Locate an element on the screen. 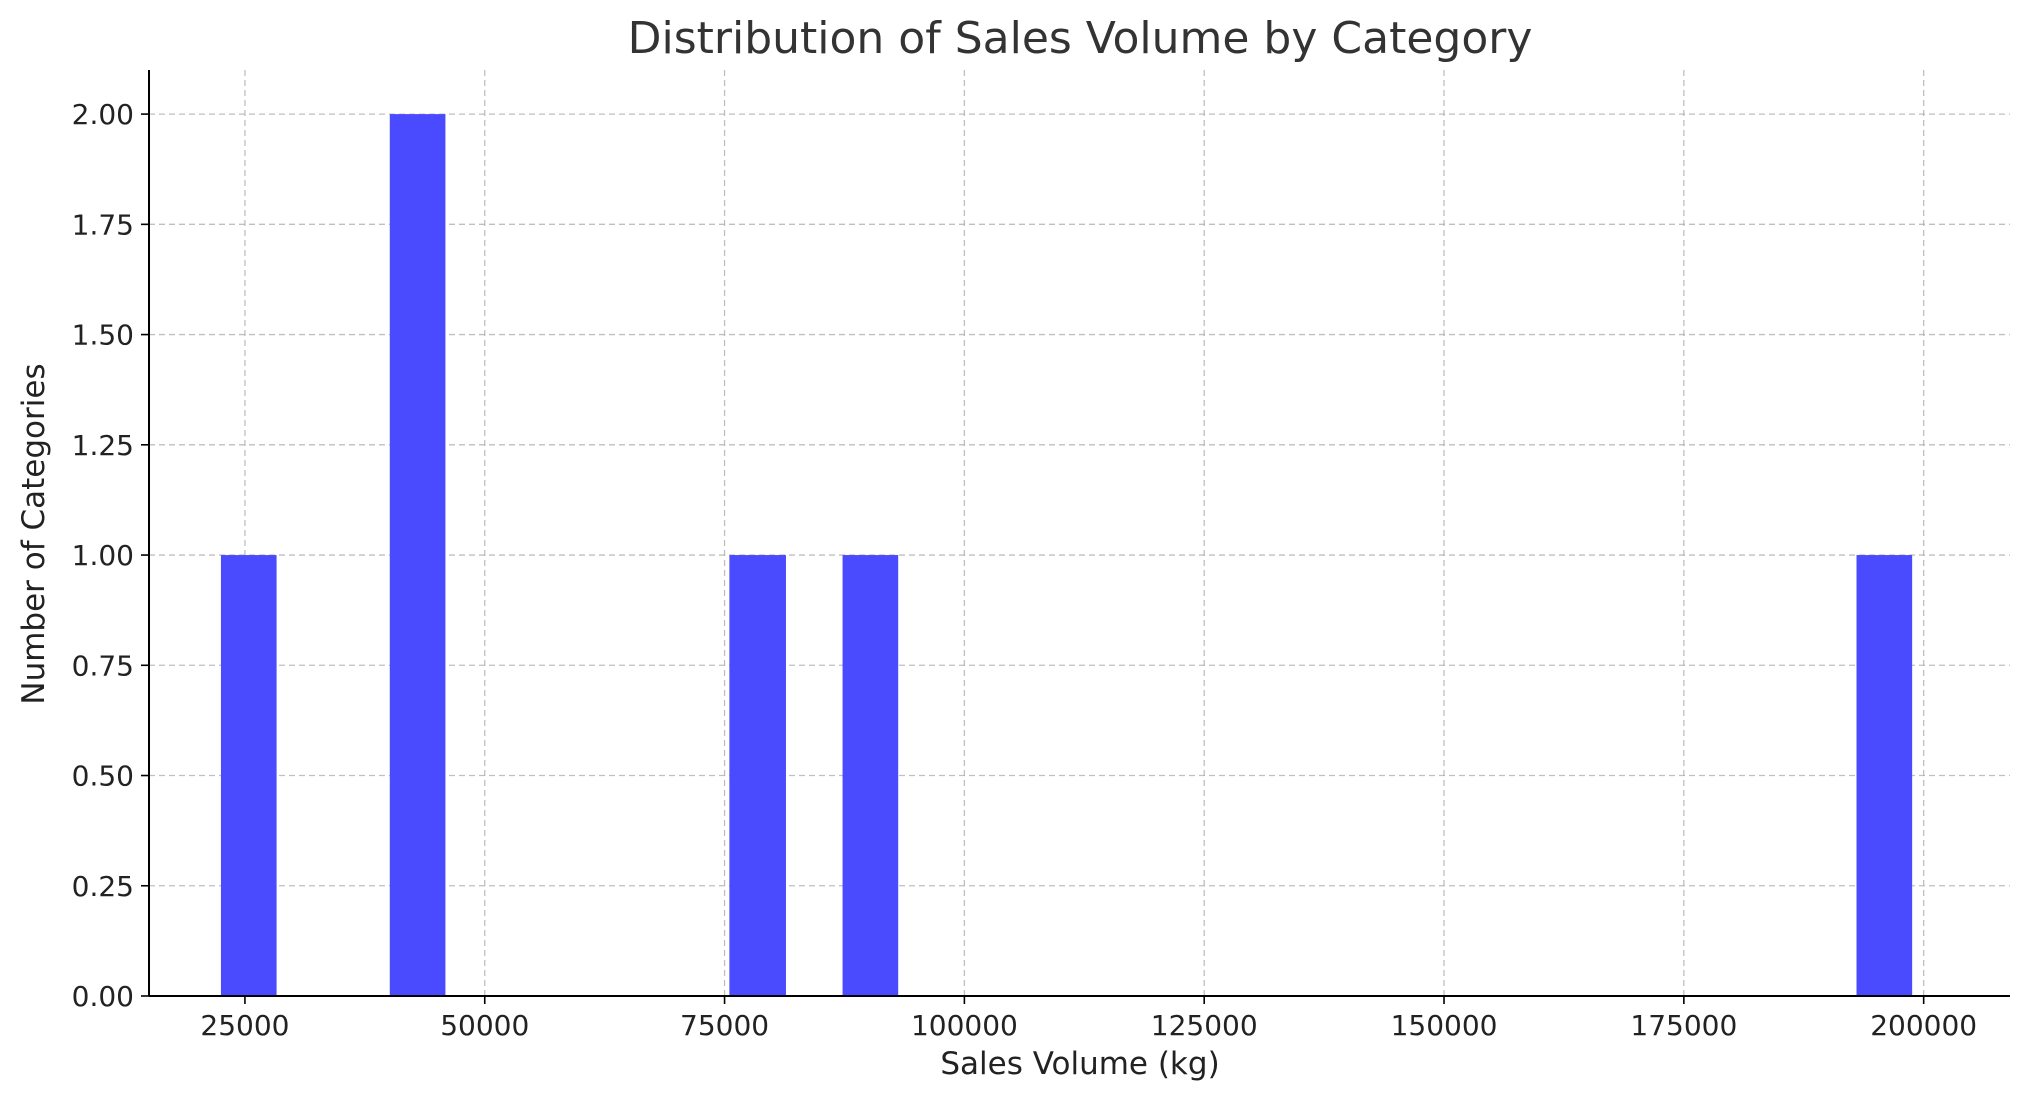 The width and height of the screenshot is (2028, 1101). y-axis-title: Number of Categories is located at coordinates (34, 533).